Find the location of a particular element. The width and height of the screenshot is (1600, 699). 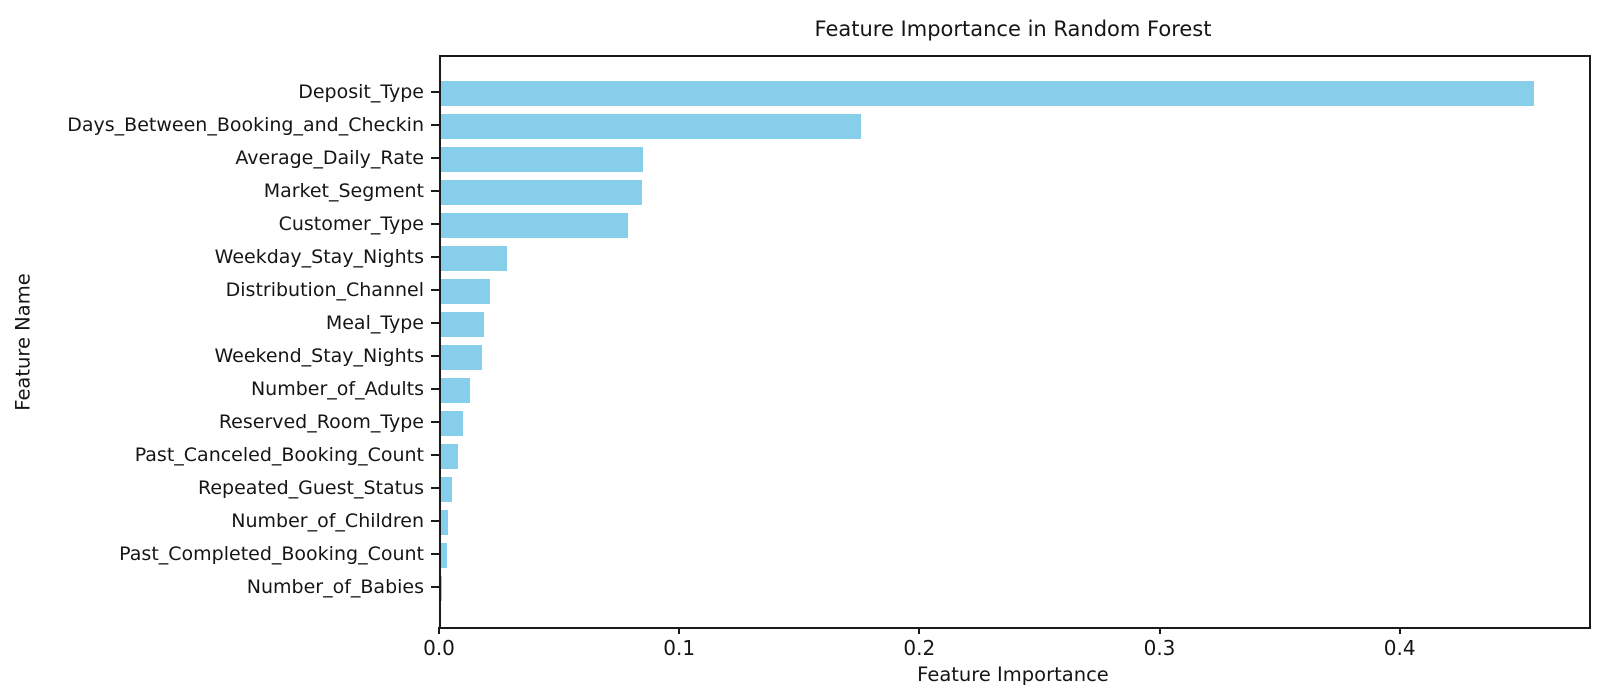

y-tick-label: Days_Between_Booking_and_Checkin is located at coordinates (245, 124).